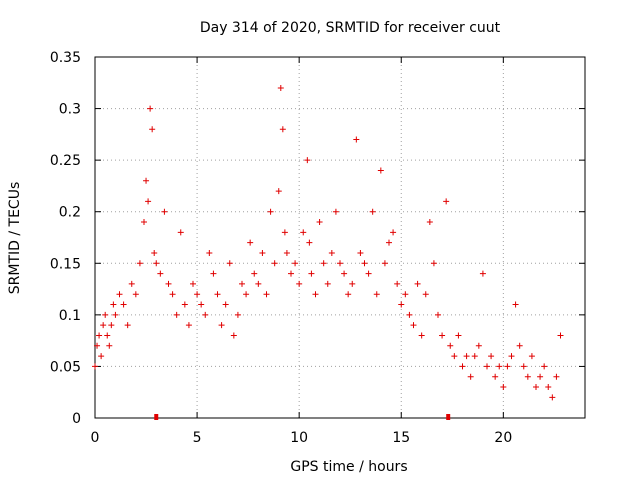 The width and height of the screenshot is (640, 480). I want to click on y-tick-label: 0.05, so click(65, 367).